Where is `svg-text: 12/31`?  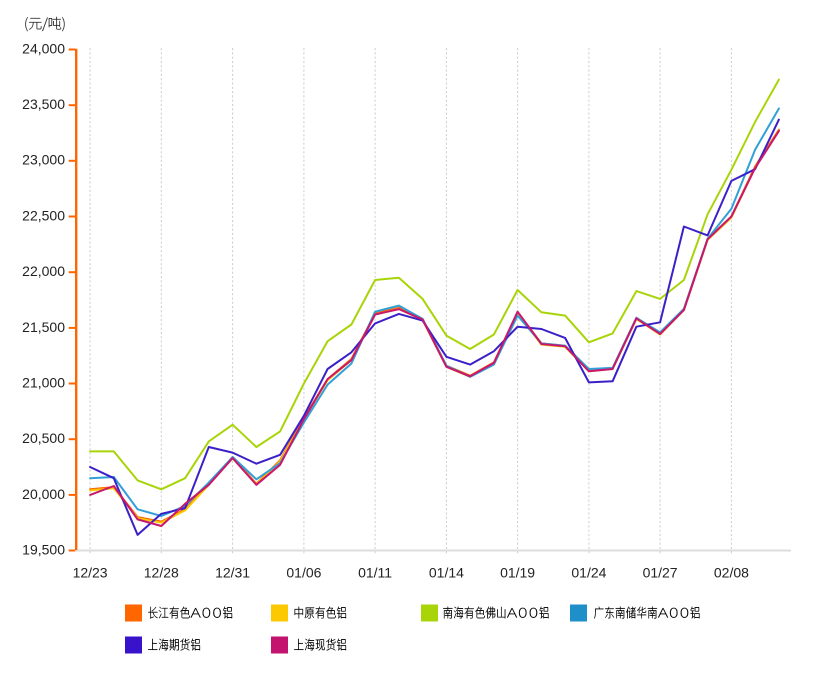
svg-text: 12/31 is located at coordinates (232, 572).